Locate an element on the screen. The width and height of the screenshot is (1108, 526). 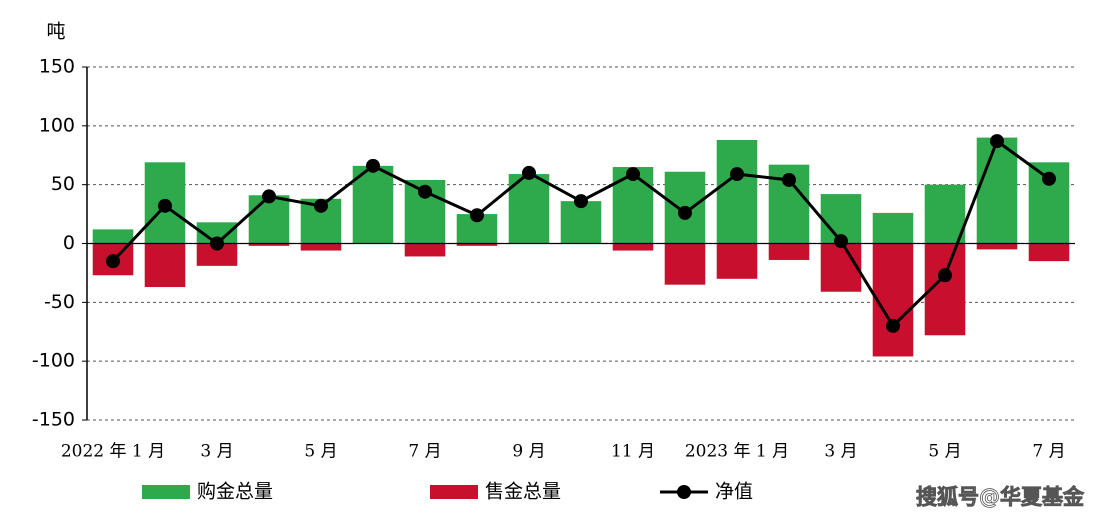
y-tick-label: 150 is located at coordinates (57, 67).